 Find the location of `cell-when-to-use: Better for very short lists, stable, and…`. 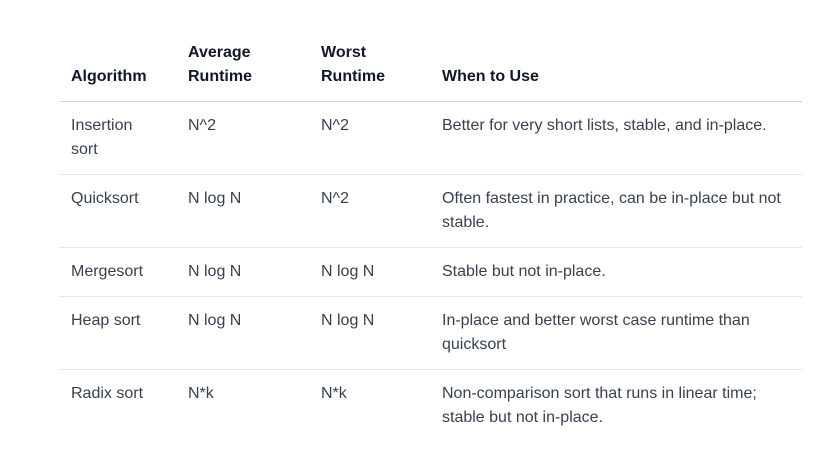

cell-when-to-use: Better for very short lists, stable, and… is located at coordinates (616, 138).